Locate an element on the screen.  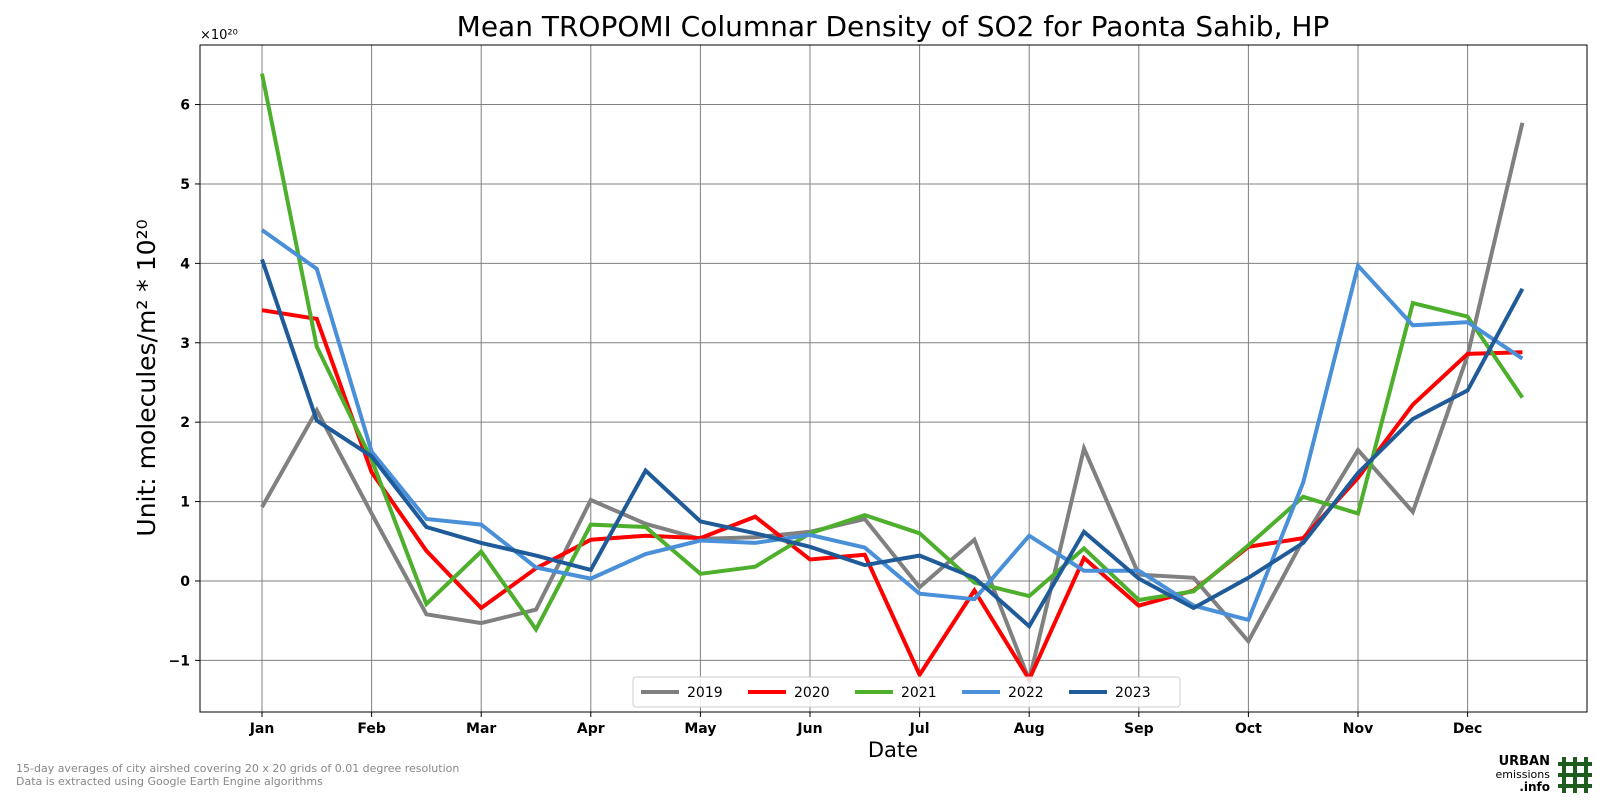
x-axis-label: Date is located at coordinates (893, 750).